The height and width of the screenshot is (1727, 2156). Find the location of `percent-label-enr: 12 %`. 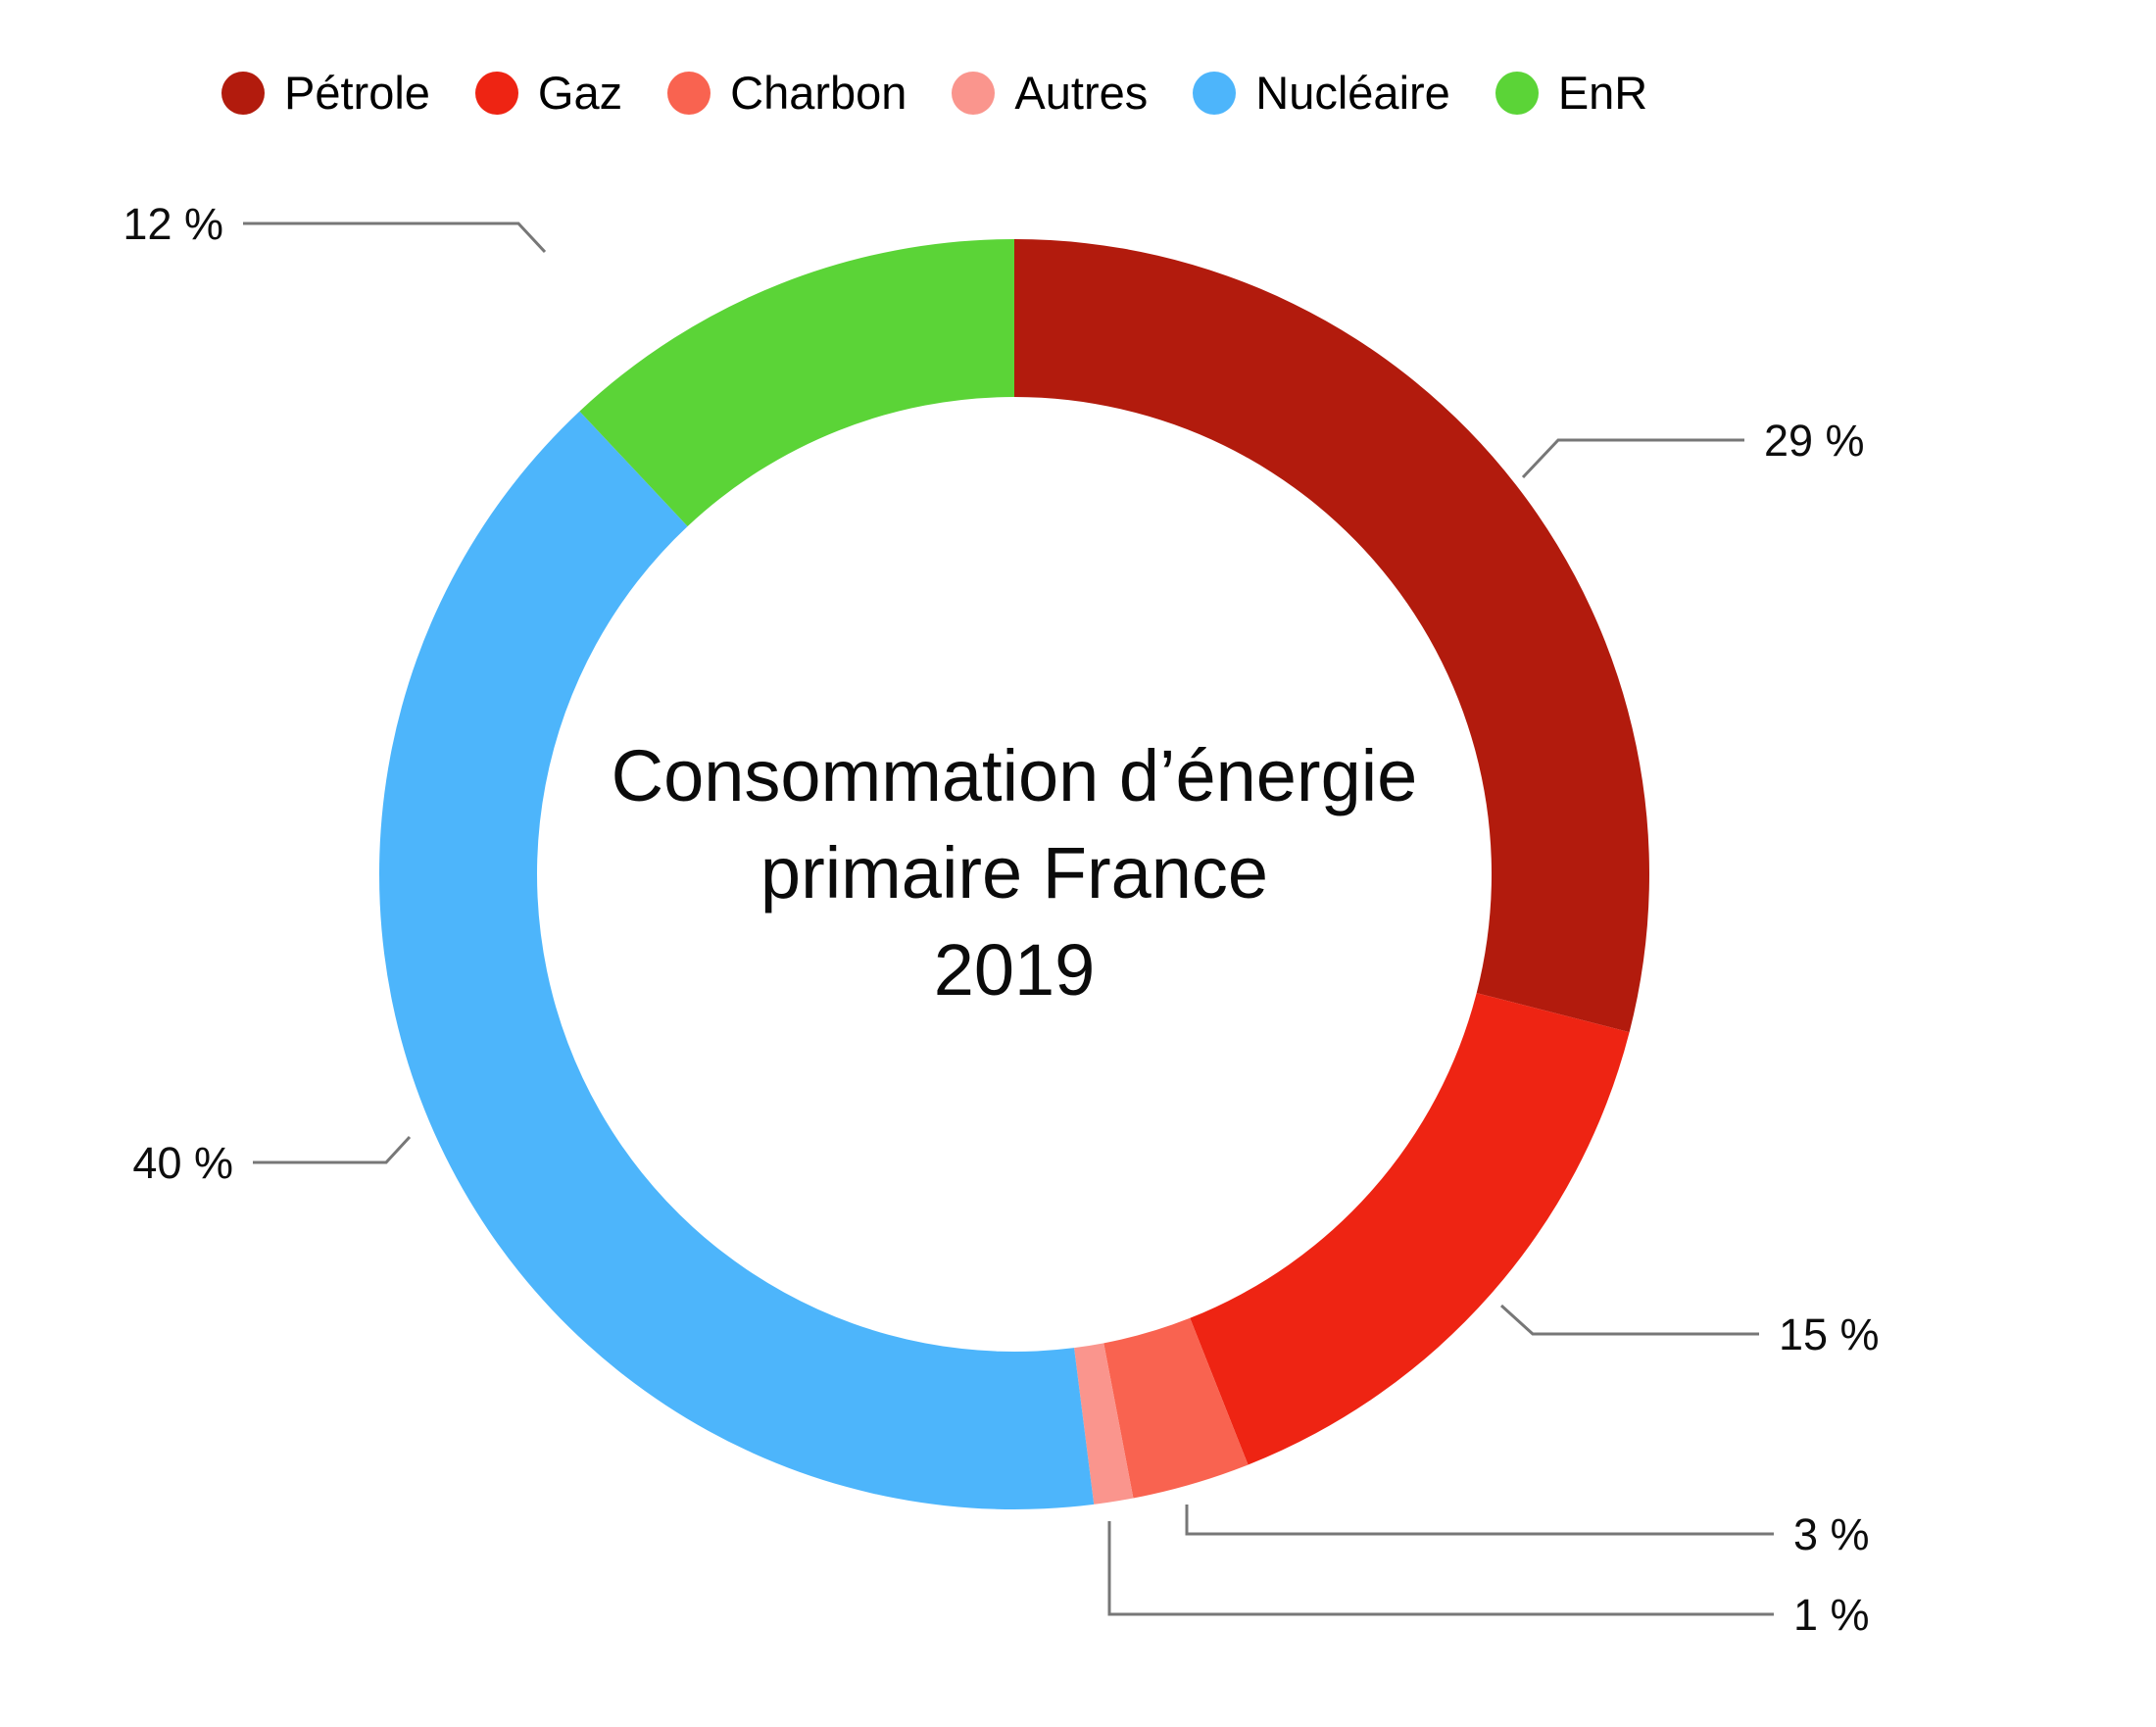

percent-label-enr: 12 % is located at coordinates (172, 224).